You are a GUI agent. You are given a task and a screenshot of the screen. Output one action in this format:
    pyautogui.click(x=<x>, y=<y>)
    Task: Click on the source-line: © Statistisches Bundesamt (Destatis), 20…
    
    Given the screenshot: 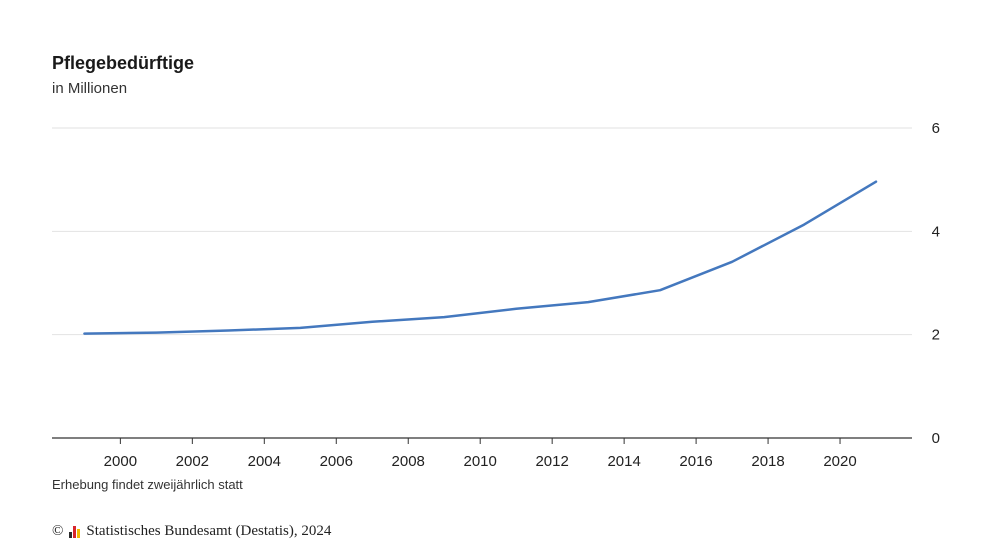 What is the action you would take?
    pyautogui.click(x=191, y=531)
    